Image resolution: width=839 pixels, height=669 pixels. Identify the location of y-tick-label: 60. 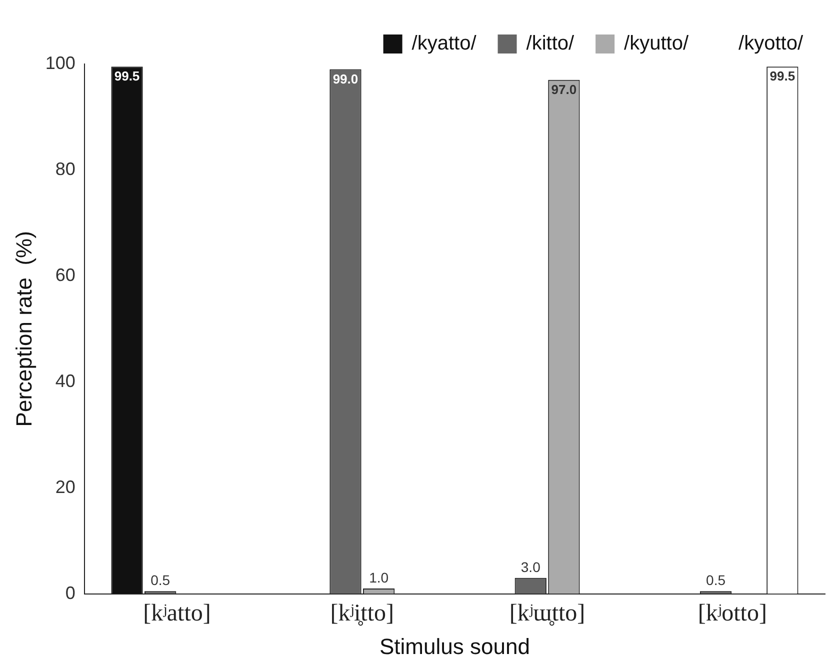
(65, 274).